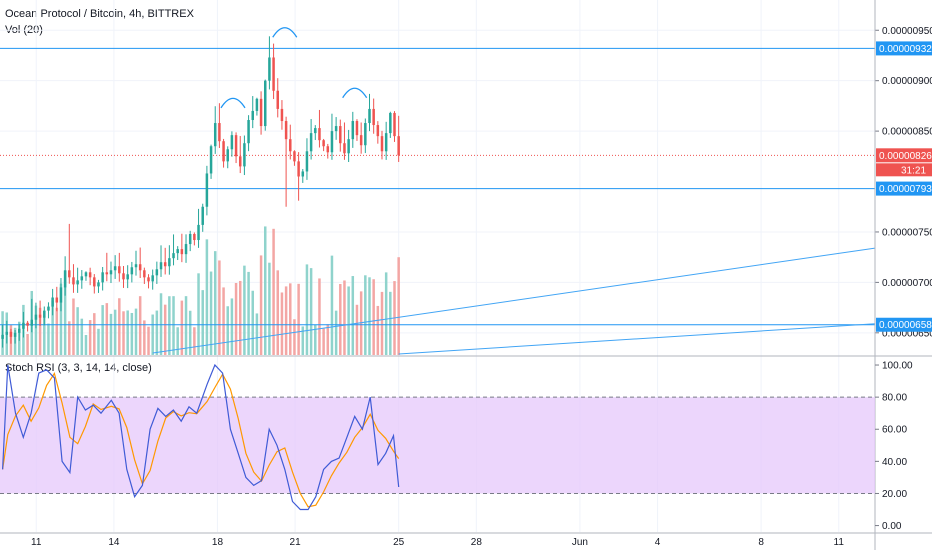 The width and height of the screenshot is (932, 550). I want to click on rsi-tick-label: 60.00, so click(894, 430).